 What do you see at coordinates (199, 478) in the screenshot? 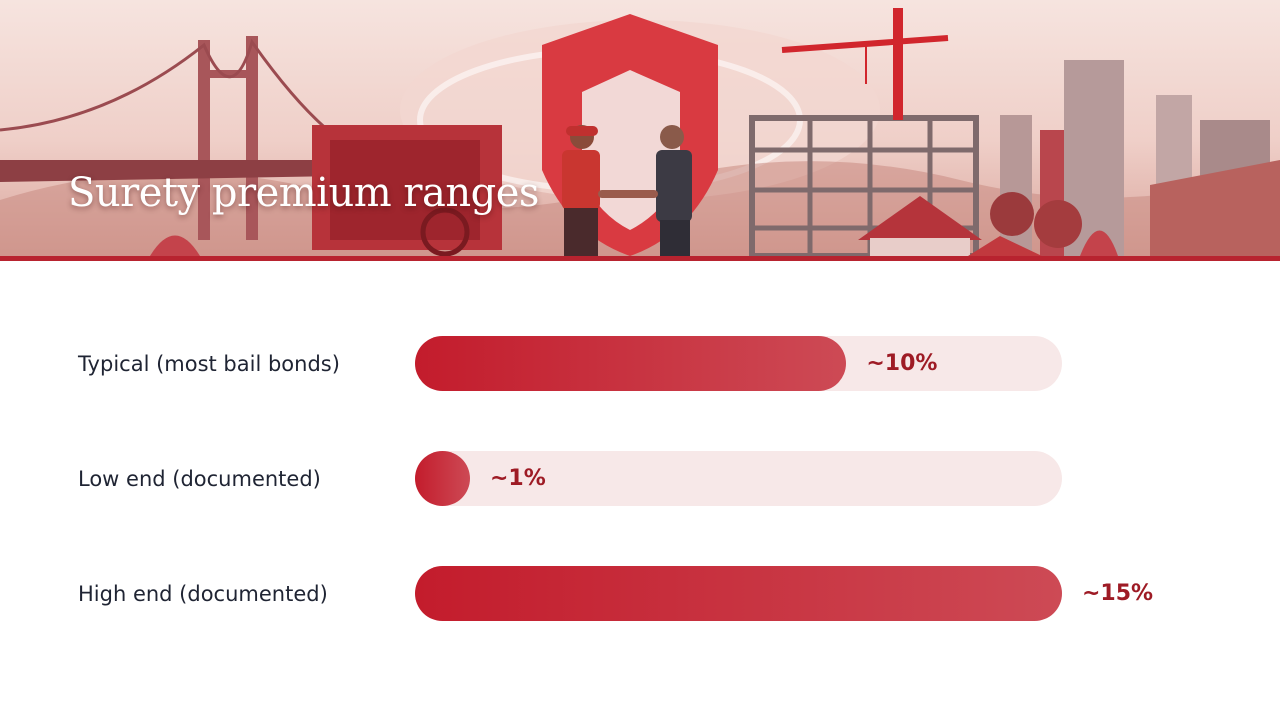
I see `category-label: Low end (documented)` at bounding box center [199, 478].